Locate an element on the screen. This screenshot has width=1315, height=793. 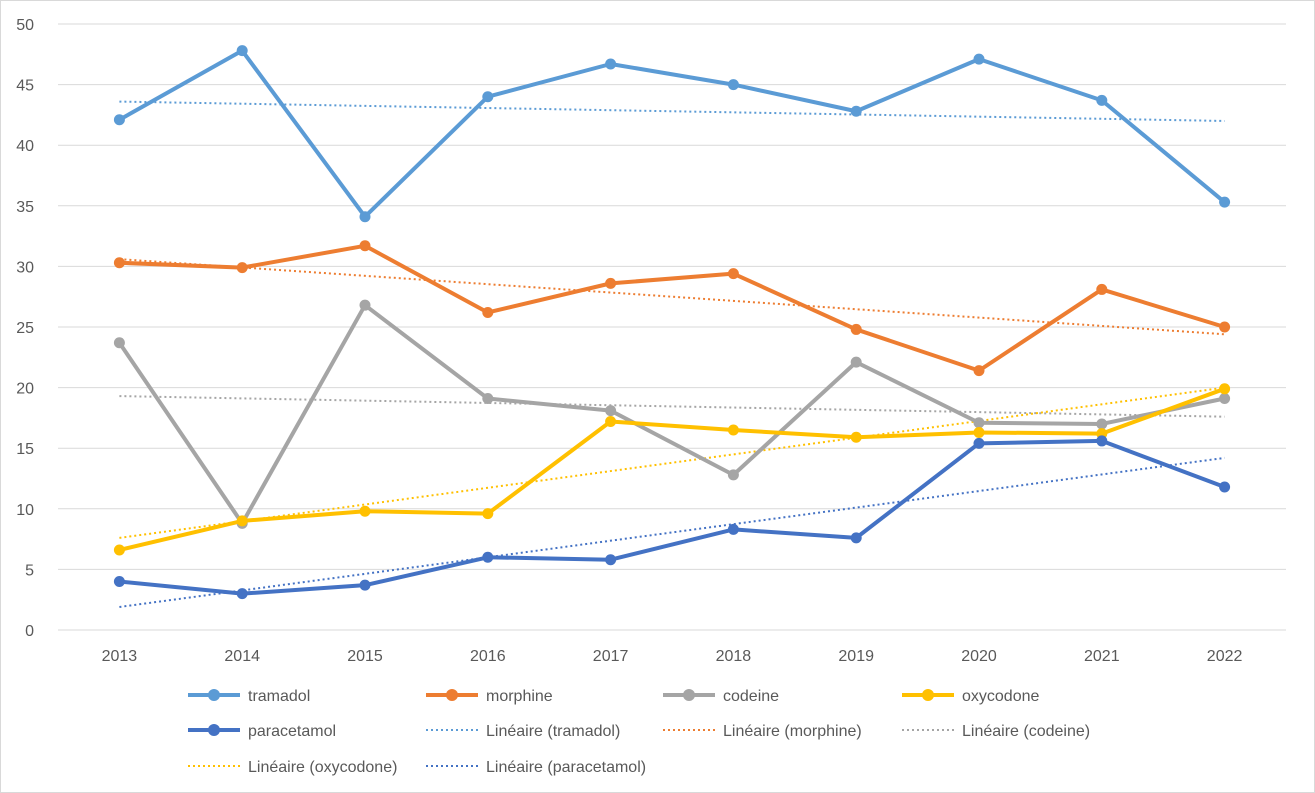
y-tick-label: 10 is located at coordinates (25, 510).